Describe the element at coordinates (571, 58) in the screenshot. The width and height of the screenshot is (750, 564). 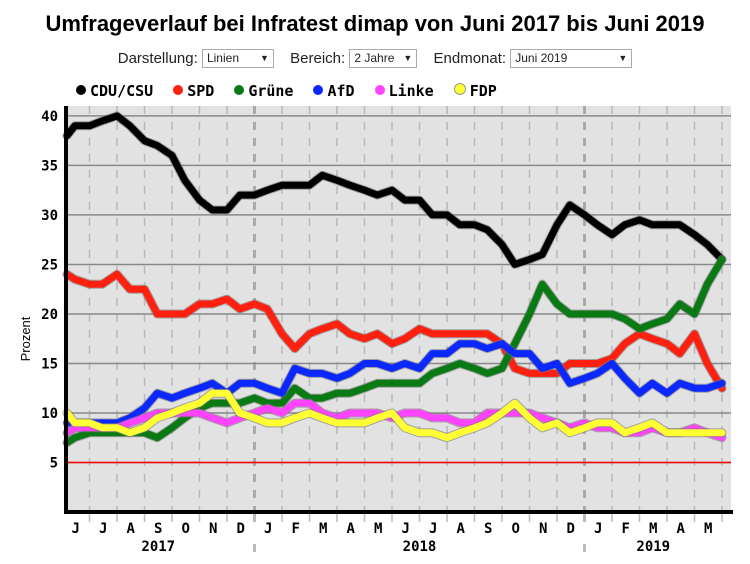
I see `end-month-select: Juni 2019 ▼` at that location.